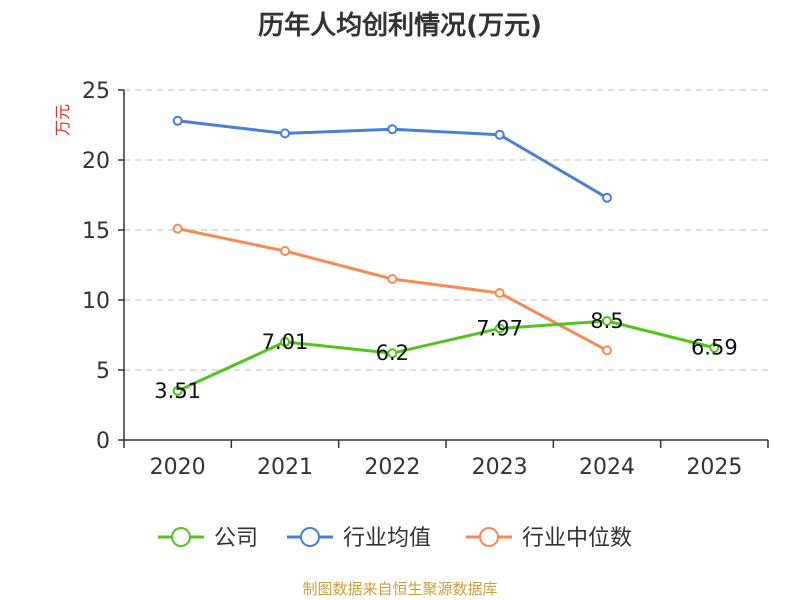 This screenshot has height=600, width=800. I want to click on chart-title: 历年人均创利情况(万元), so click(400, 25).